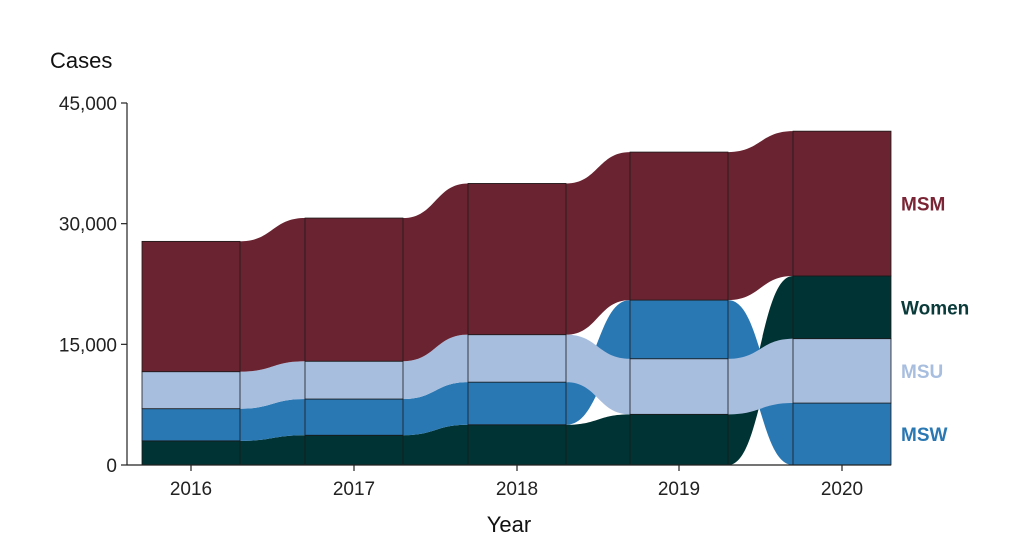 The height and width of the screenshot is (534, 1012). I want to click on y-tick-label: 45,000, so click(88, 104).